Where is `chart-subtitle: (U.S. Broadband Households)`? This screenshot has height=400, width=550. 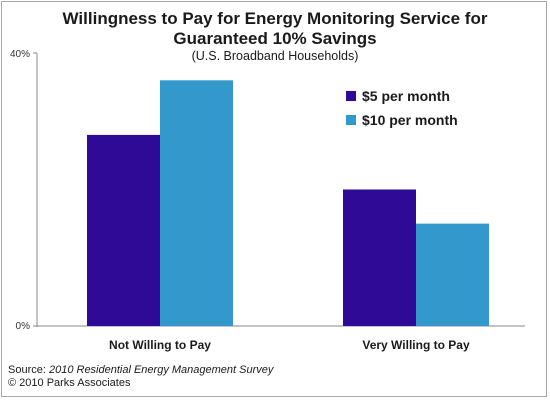
chart-subtitle: (U.S. Broadband Households) is located at coordinates (275, 56).